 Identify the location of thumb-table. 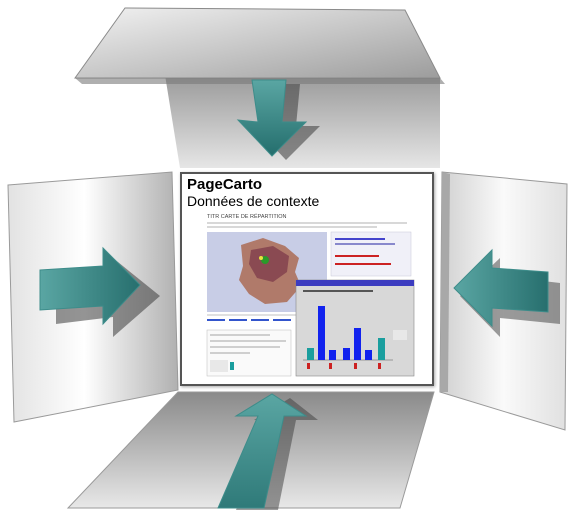
(249, 353).